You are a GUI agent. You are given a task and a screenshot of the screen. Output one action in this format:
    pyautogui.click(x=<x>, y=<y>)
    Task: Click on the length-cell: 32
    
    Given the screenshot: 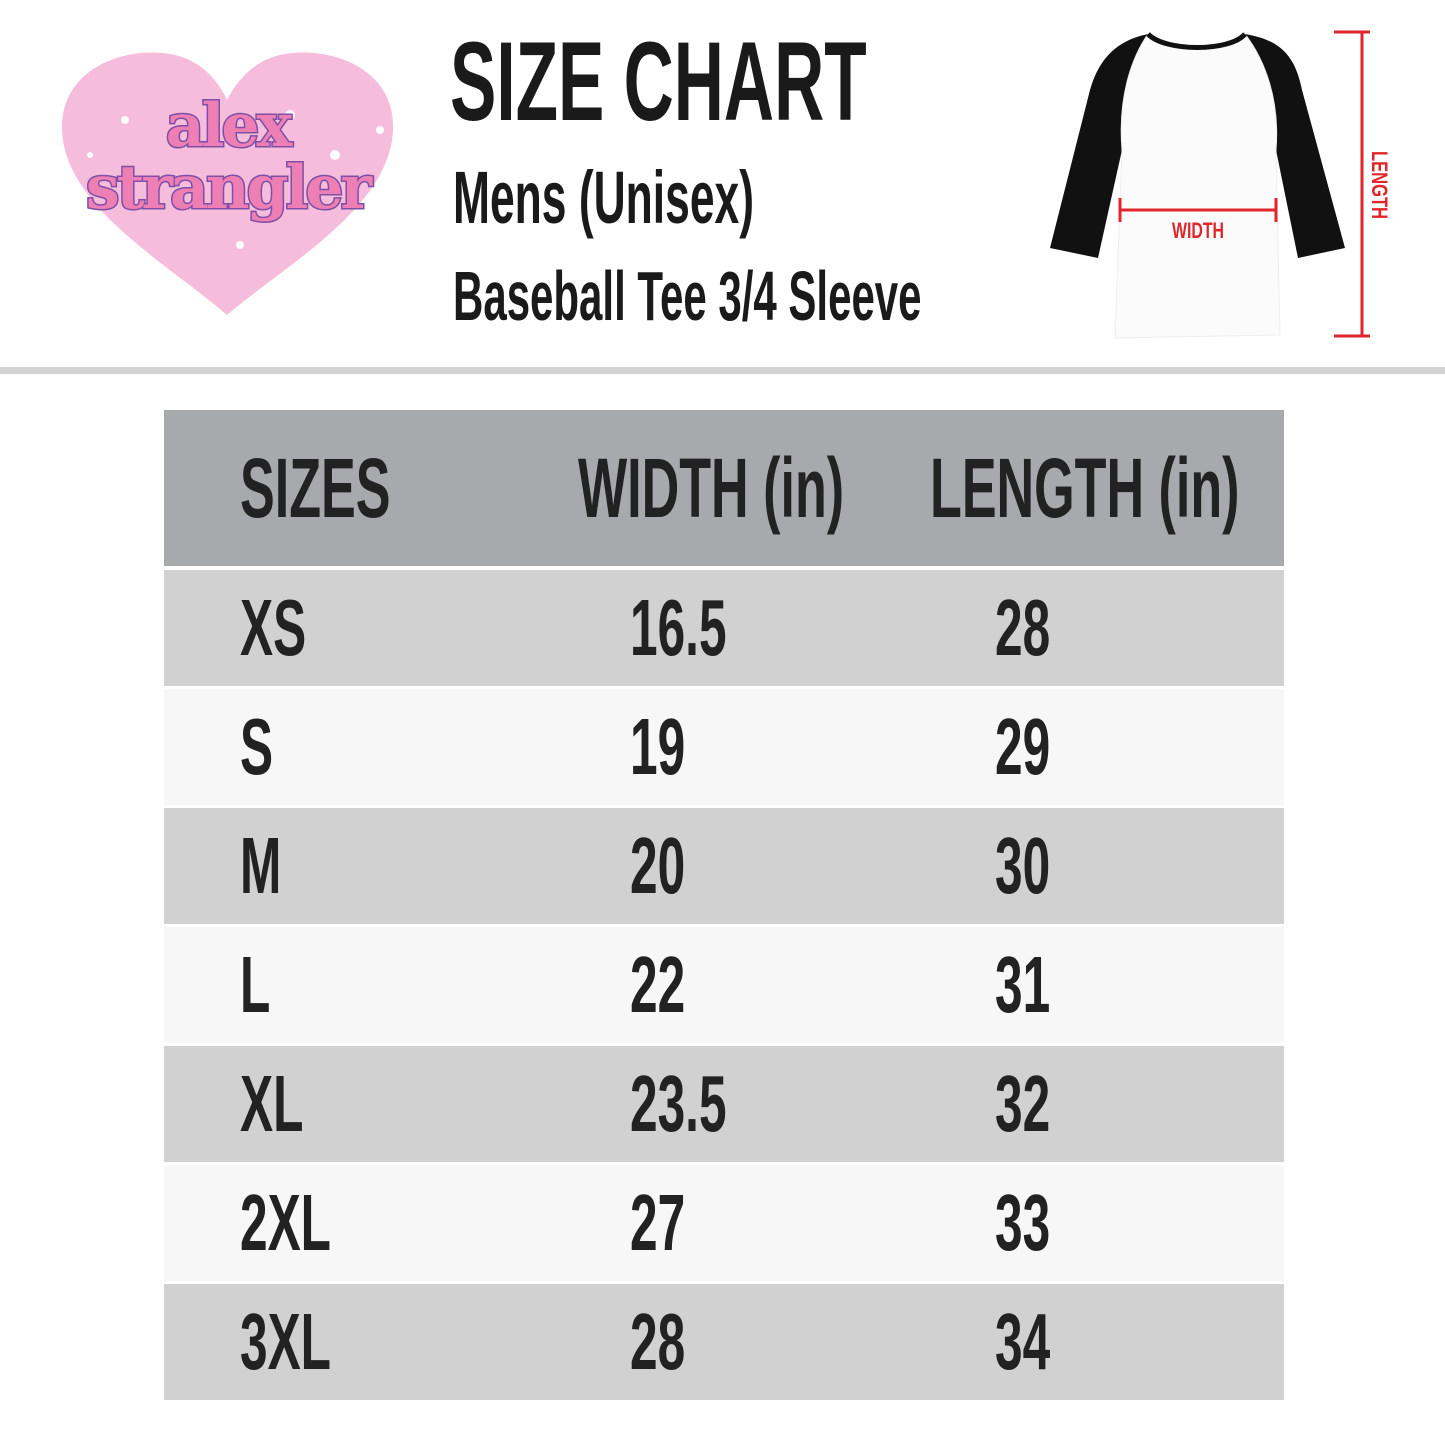 What is the action you would take?
    pyautogui.click(x=1023, y=1103)
    